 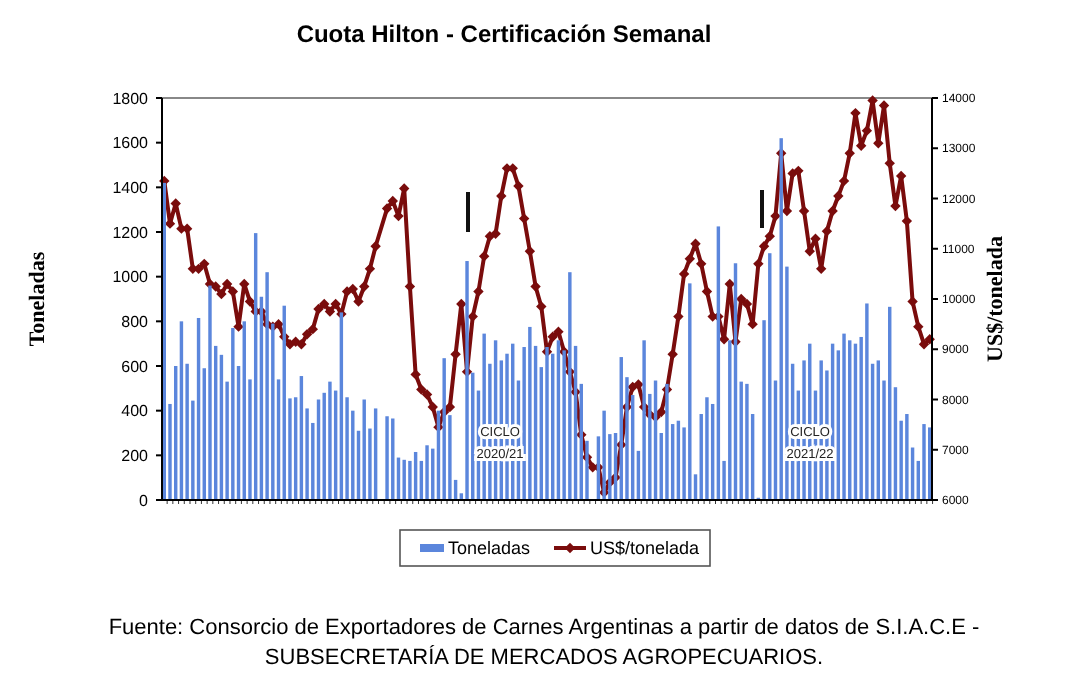 What do you see at coordinates (131, 98) in the screenshot?
I see `y-tick-label: 1800` at bounding box center [131, 98].